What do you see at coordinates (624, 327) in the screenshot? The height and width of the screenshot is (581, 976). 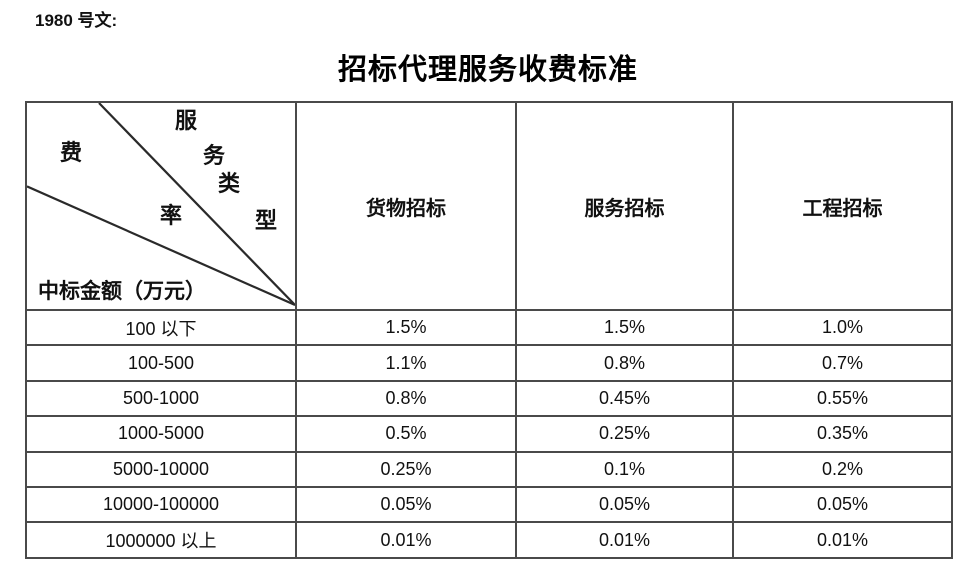 I see `services-rate-cell: 1.5%` at bounding box center [624, 327].